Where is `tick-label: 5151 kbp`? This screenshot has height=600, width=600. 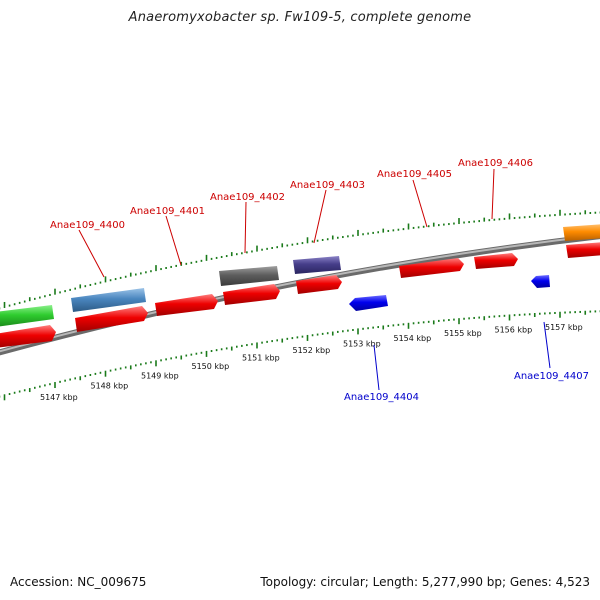 tick-label: 5151 kbp is located at coordinates (261, 357).